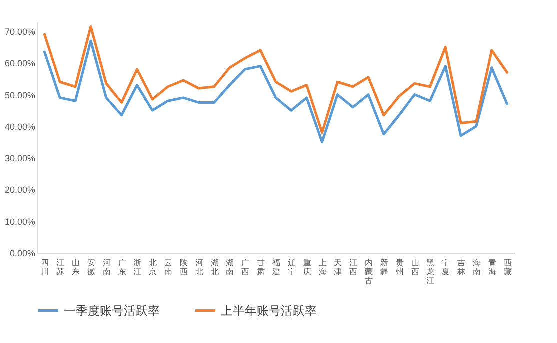  What do you see at coordinates (20, 127) in the screenshot?
I see `y-tick-label: 40.00%` at bounding box center [20, 127].